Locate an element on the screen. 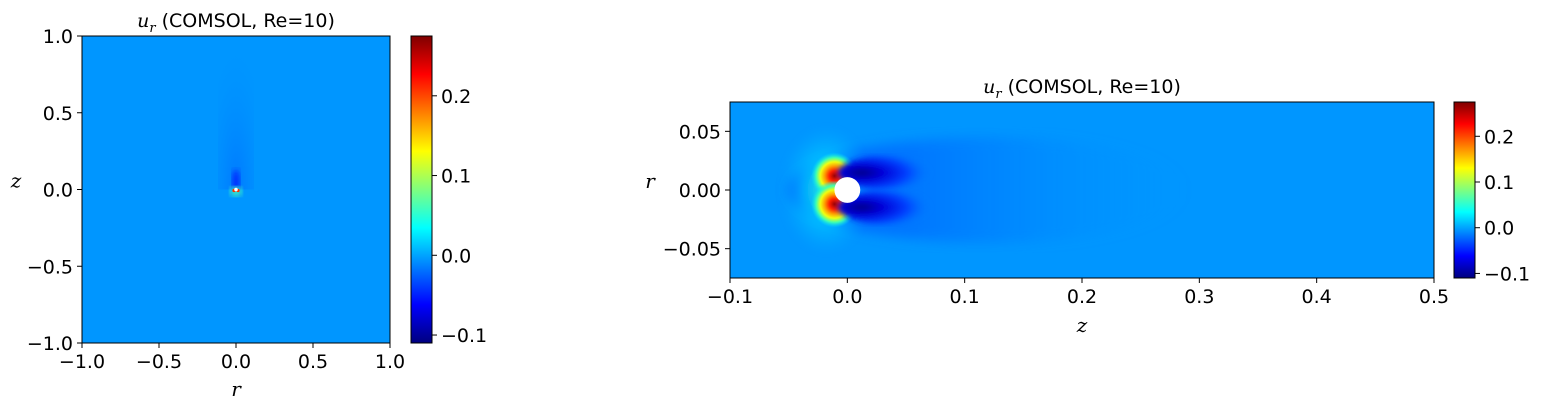  left-heatmap-wake-plume is located at coordinates (236, 113).